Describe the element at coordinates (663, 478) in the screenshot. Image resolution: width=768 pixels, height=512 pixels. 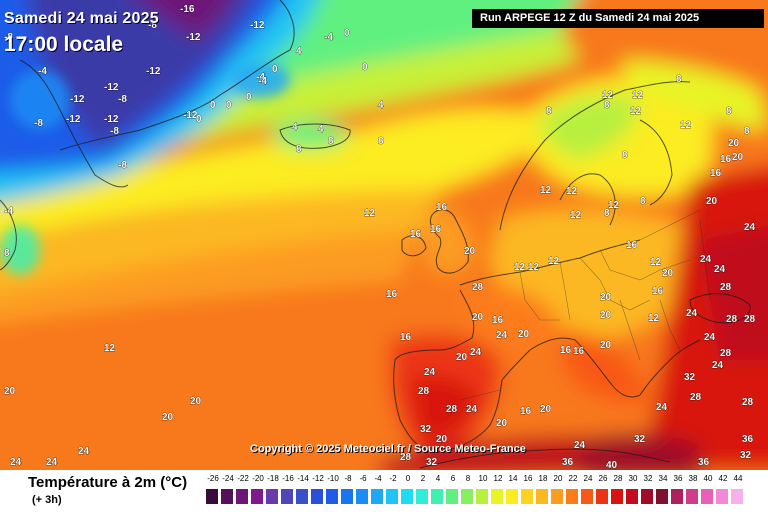
I see `scale-tick-label: 34` at that location.